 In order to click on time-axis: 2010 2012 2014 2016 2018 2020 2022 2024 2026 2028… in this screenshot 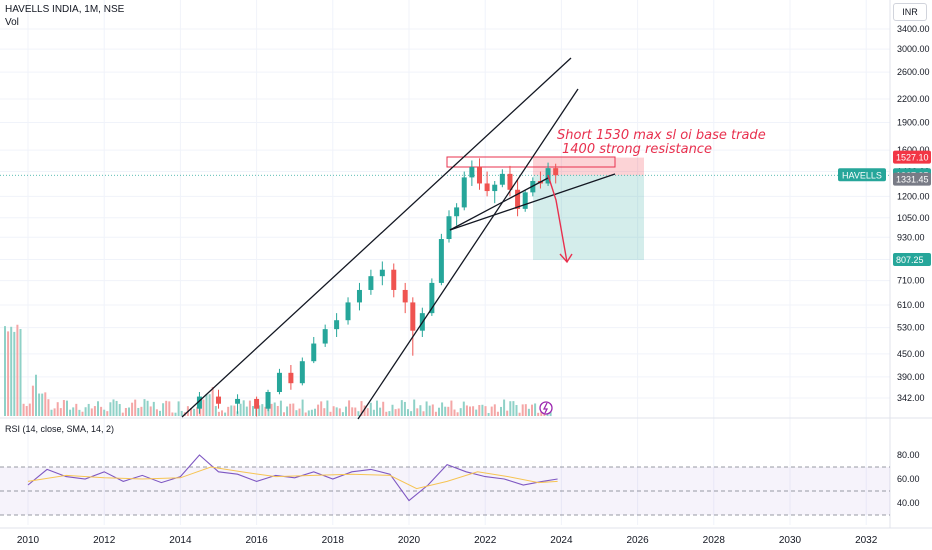, I will do `click(447, 540)`.